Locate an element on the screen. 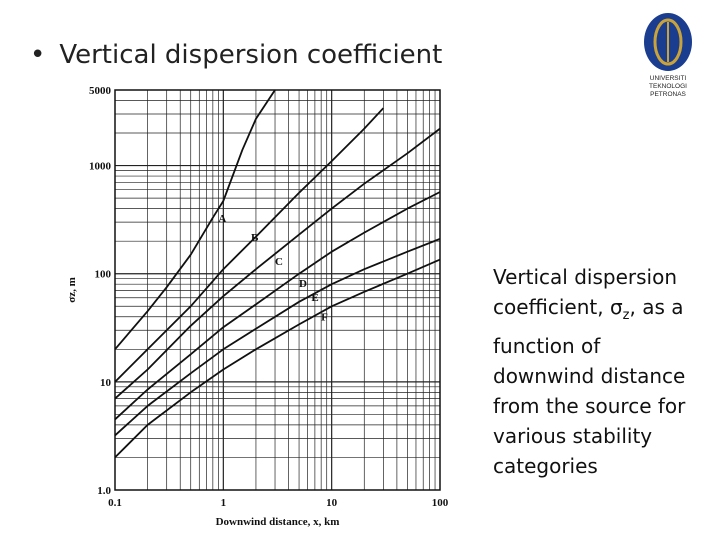  x-tick-label: 100 is located at coordinates (440, 503).